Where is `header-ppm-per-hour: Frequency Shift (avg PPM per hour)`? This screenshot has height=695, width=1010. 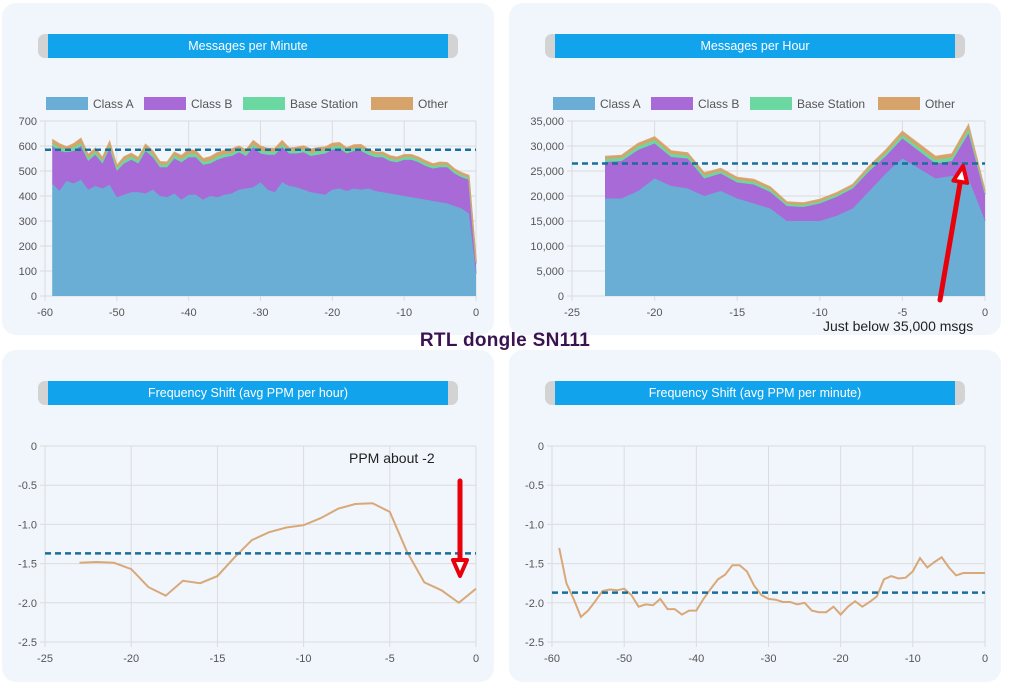 header-ppm-per-hour: Frequency Shift (avg PPM per hour) is located at coordinates (248, 393).